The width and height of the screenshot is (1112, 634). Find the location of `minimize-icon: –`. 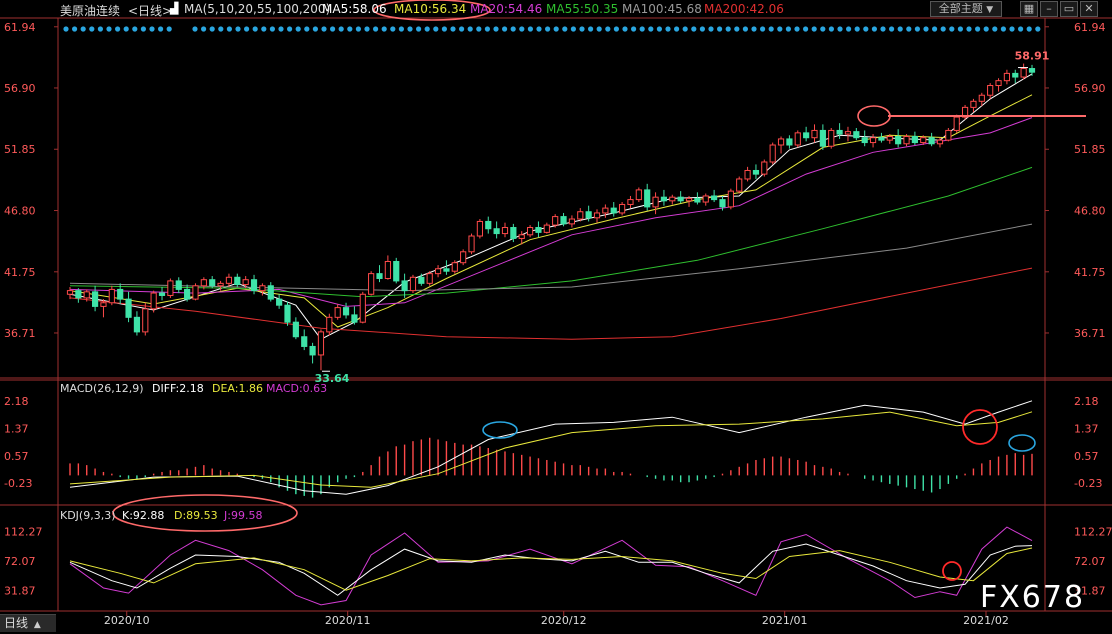

minimize-icon: – is located at coordinates (1049, 9).